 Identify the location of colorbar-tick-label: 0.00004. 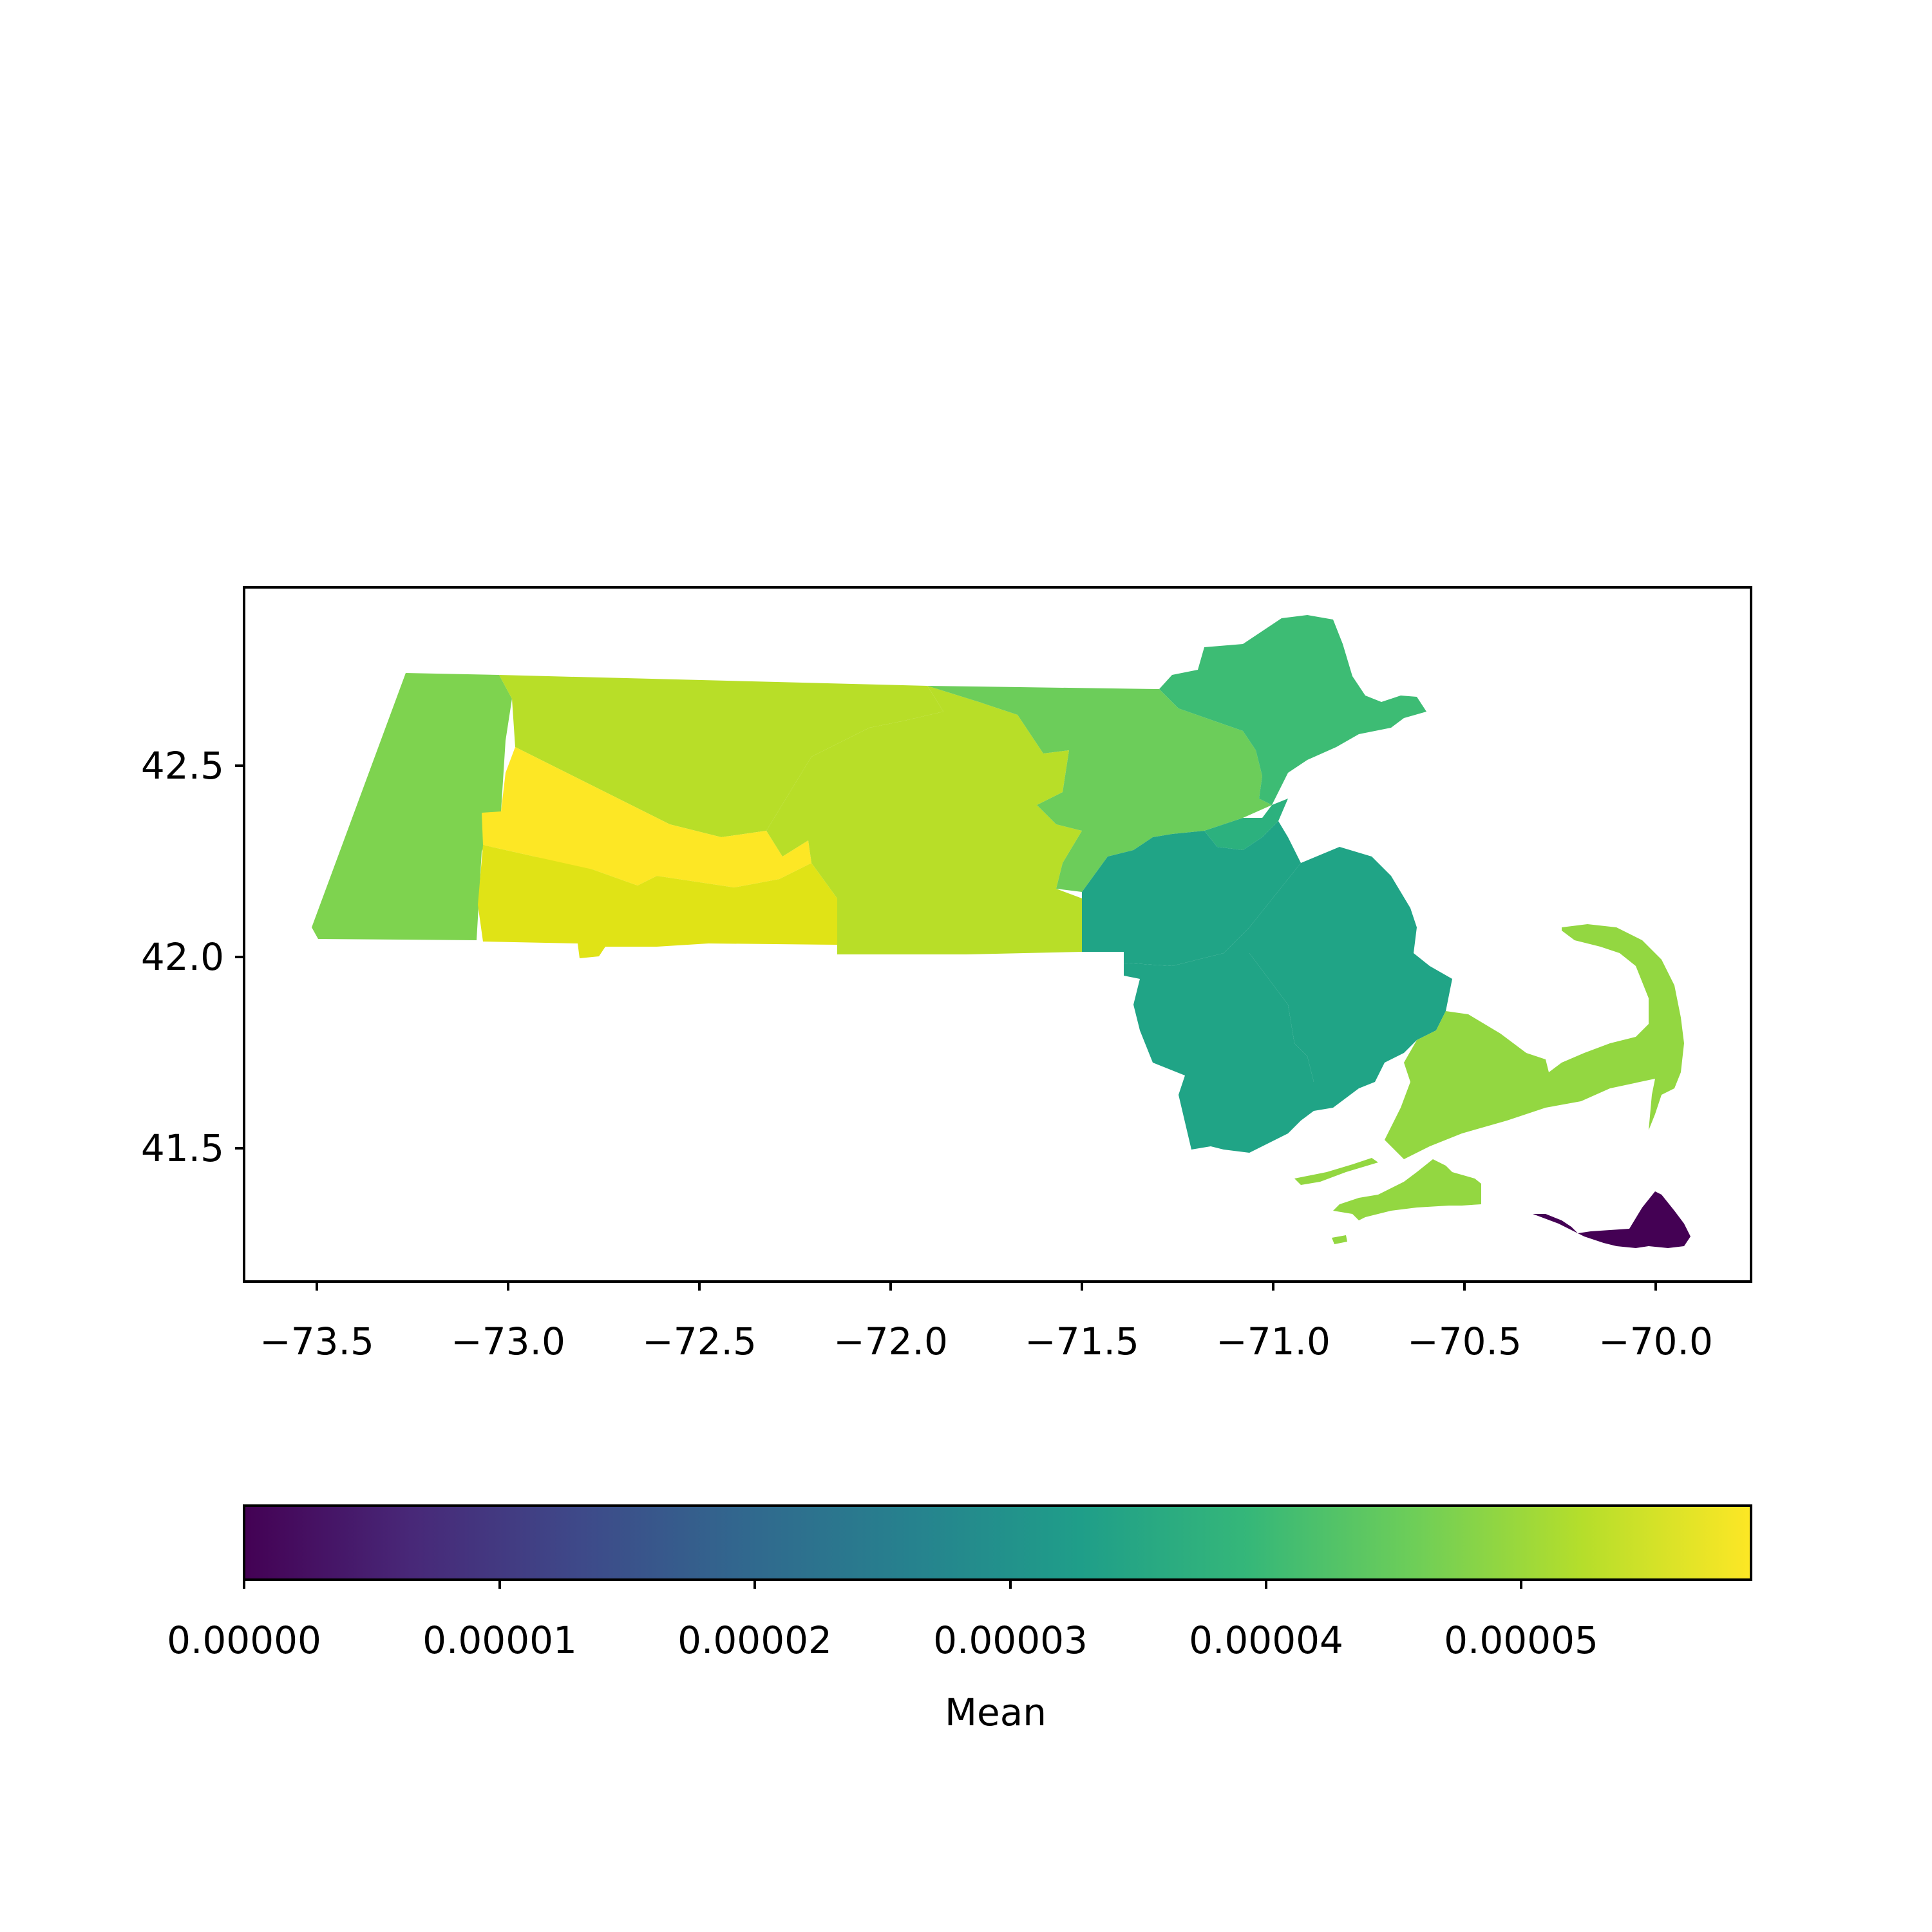
(1266, 1640).